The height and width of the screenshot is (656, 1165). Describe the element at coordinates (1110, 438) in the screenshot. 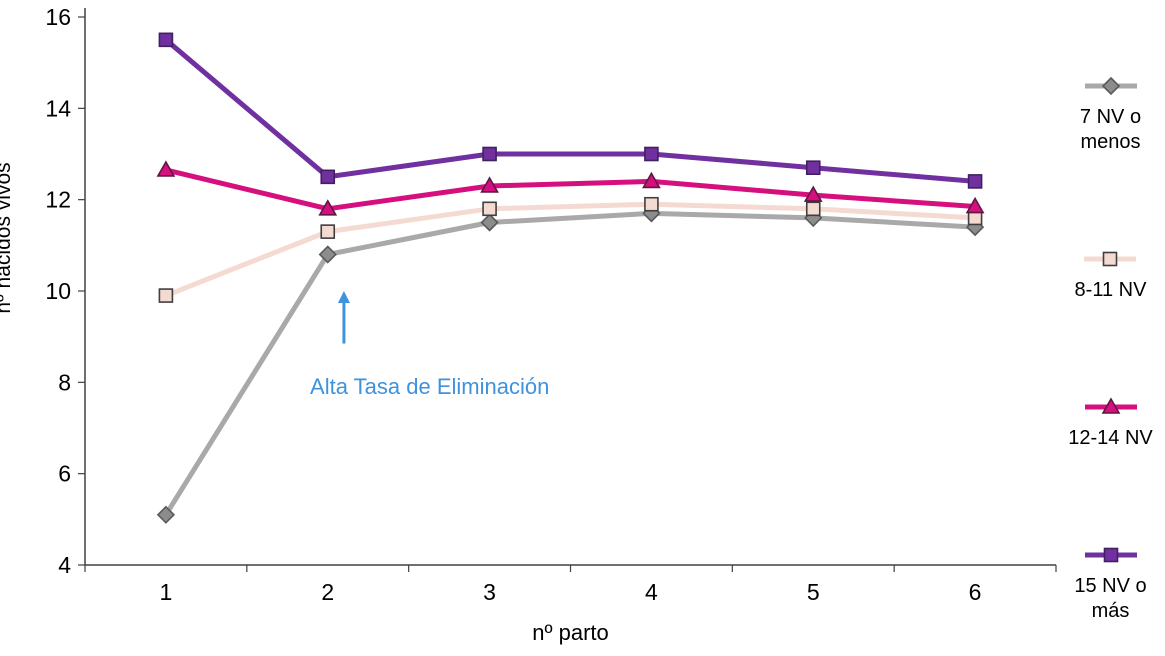

I see `legend-label: 12-14 NV` at that location.